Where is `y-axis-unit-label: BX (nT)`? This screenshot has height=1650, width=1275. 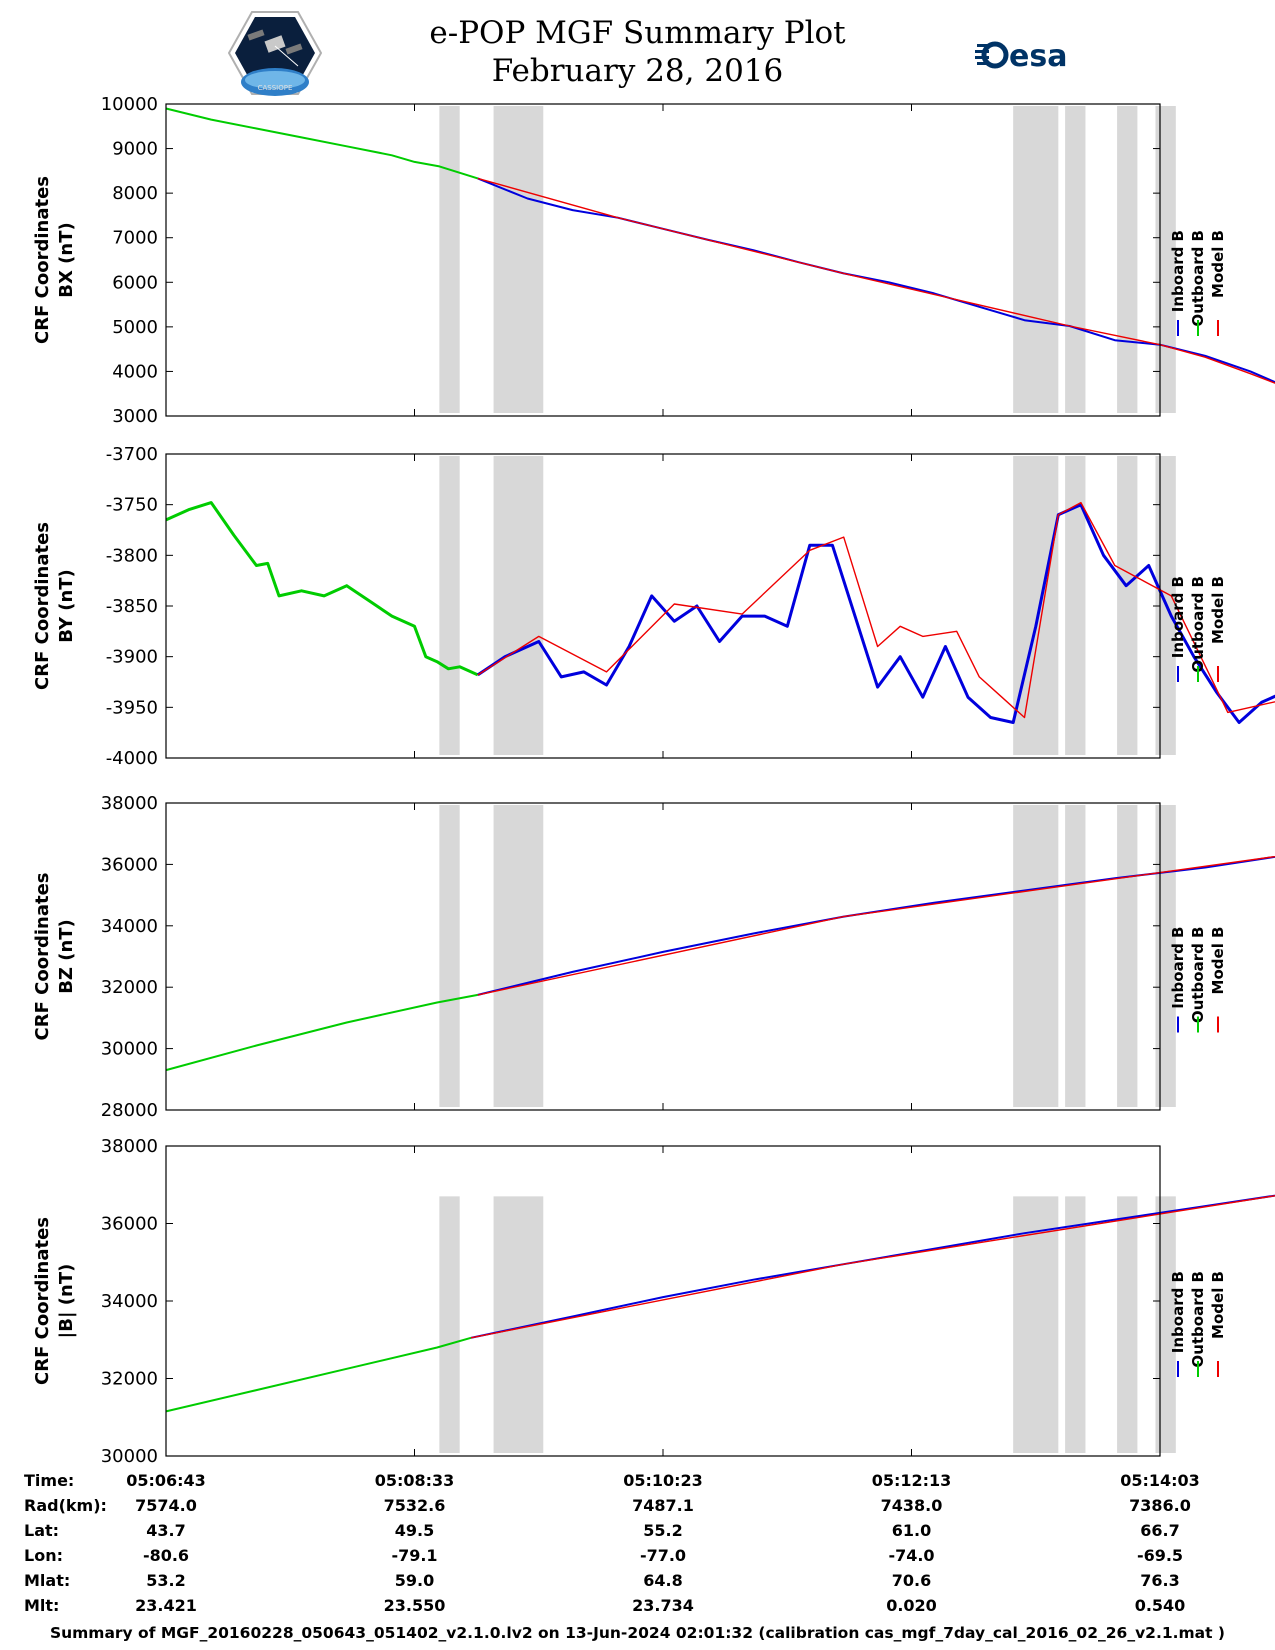 y-axis-unit-label: BX (nT) is located at coordinates (66, 259).